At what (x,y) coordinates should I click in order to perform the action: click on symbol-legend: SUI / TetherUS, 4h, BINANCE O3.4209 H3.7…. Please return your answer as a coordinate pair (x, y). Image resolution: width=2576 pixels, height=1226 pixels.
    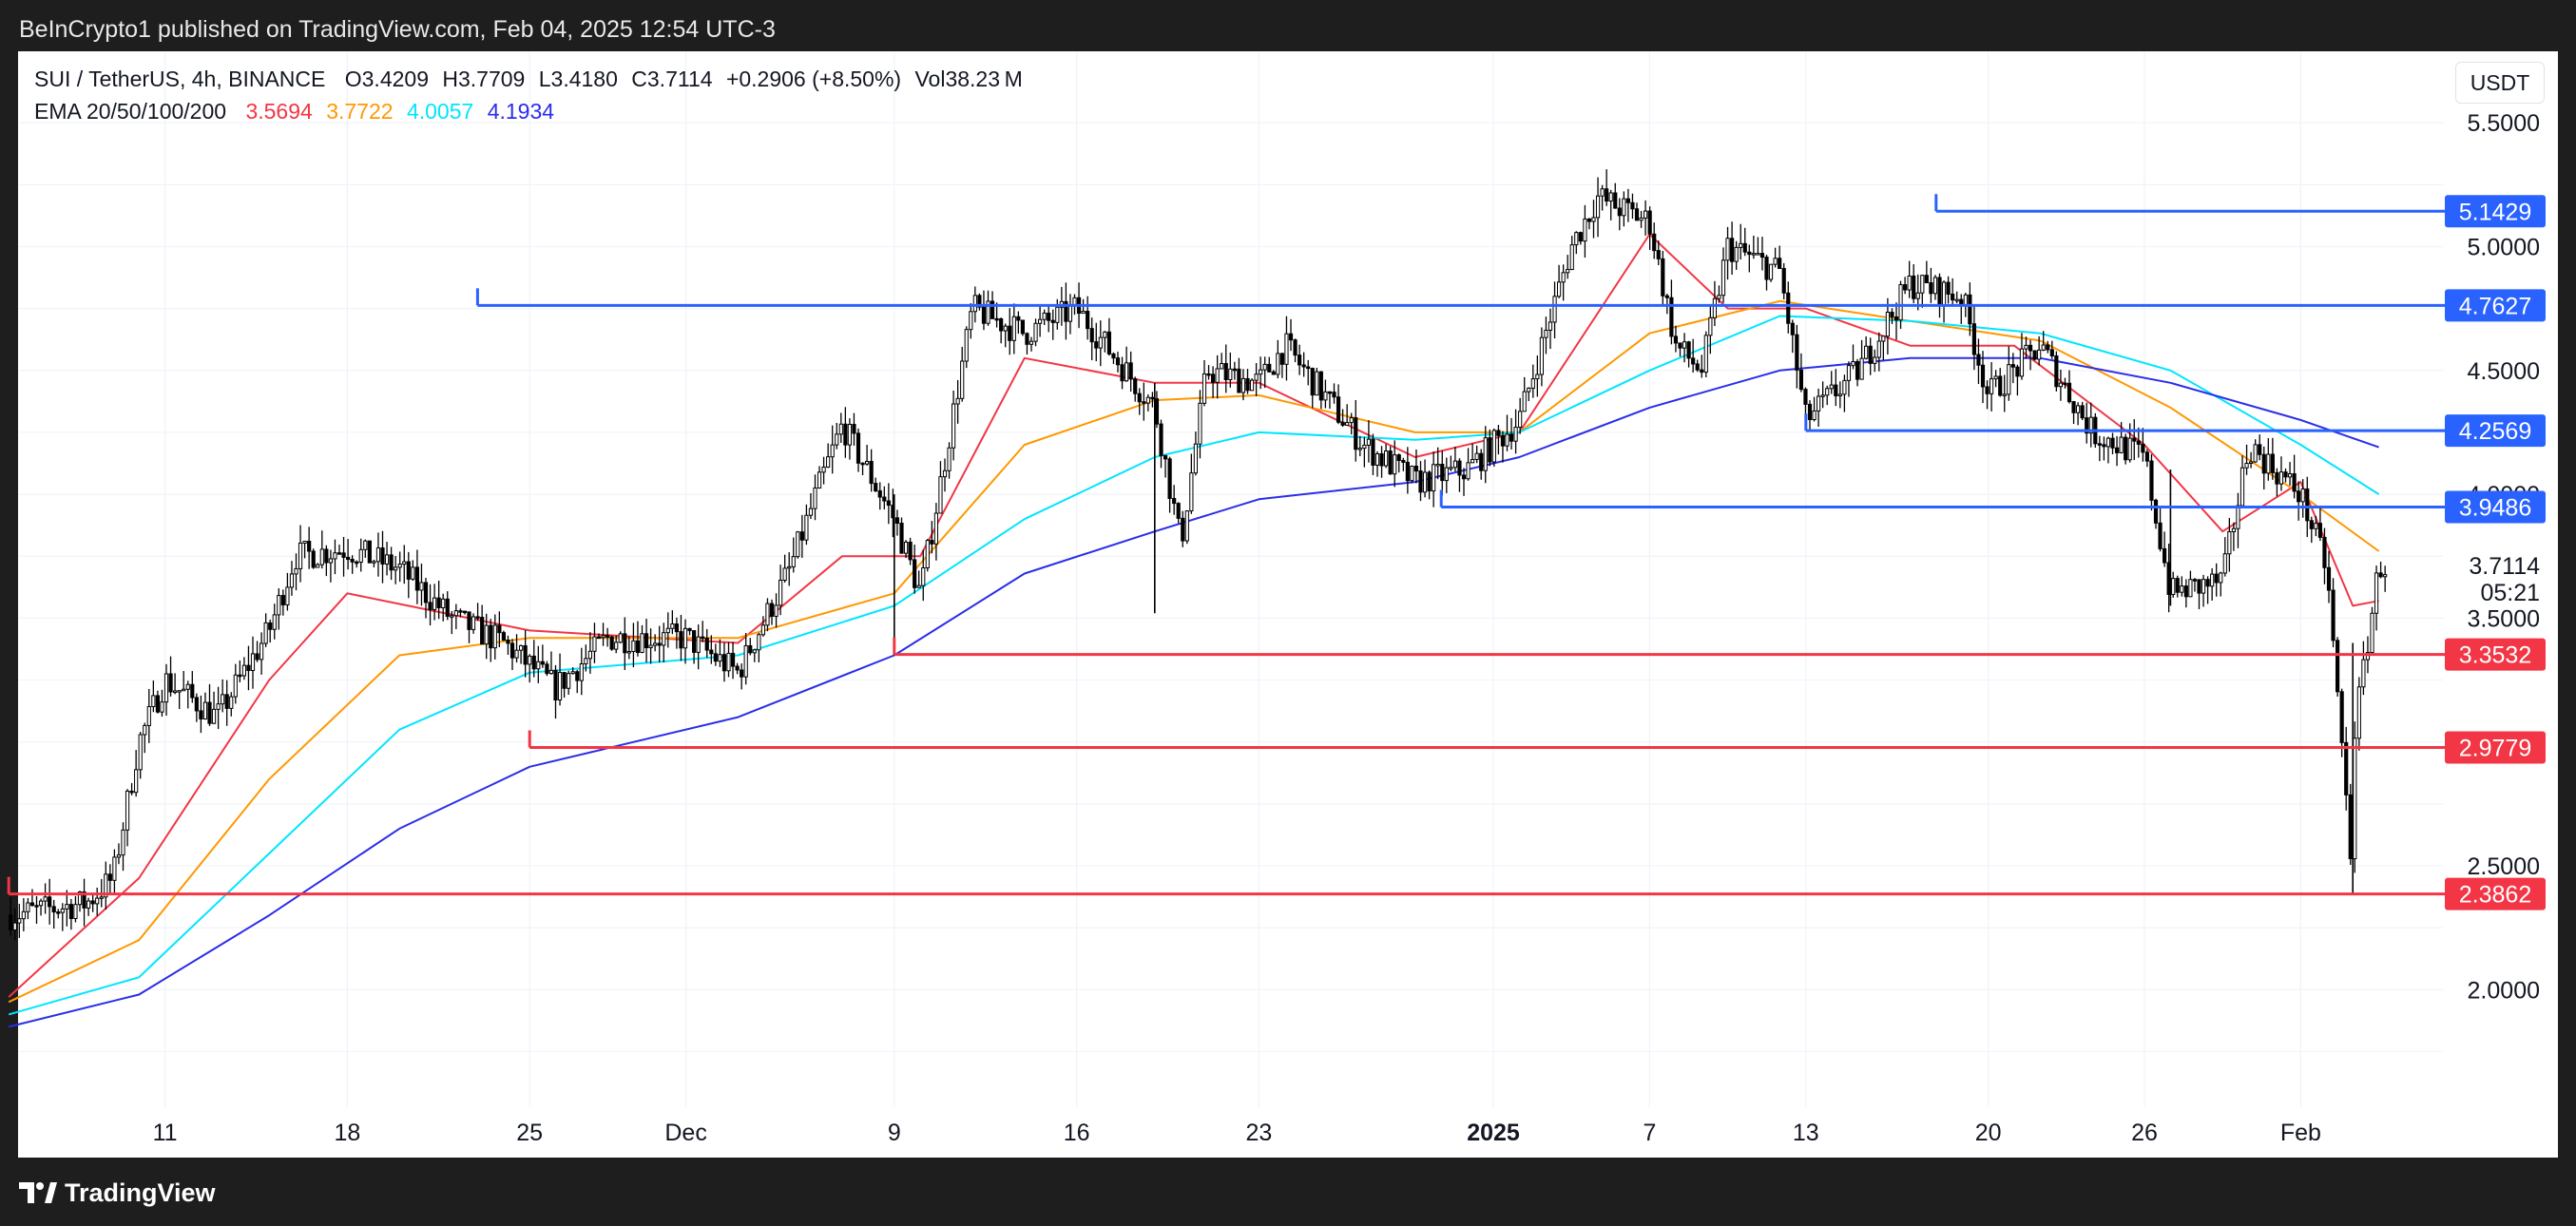
    Looking at the image, I should click on (532, 79).